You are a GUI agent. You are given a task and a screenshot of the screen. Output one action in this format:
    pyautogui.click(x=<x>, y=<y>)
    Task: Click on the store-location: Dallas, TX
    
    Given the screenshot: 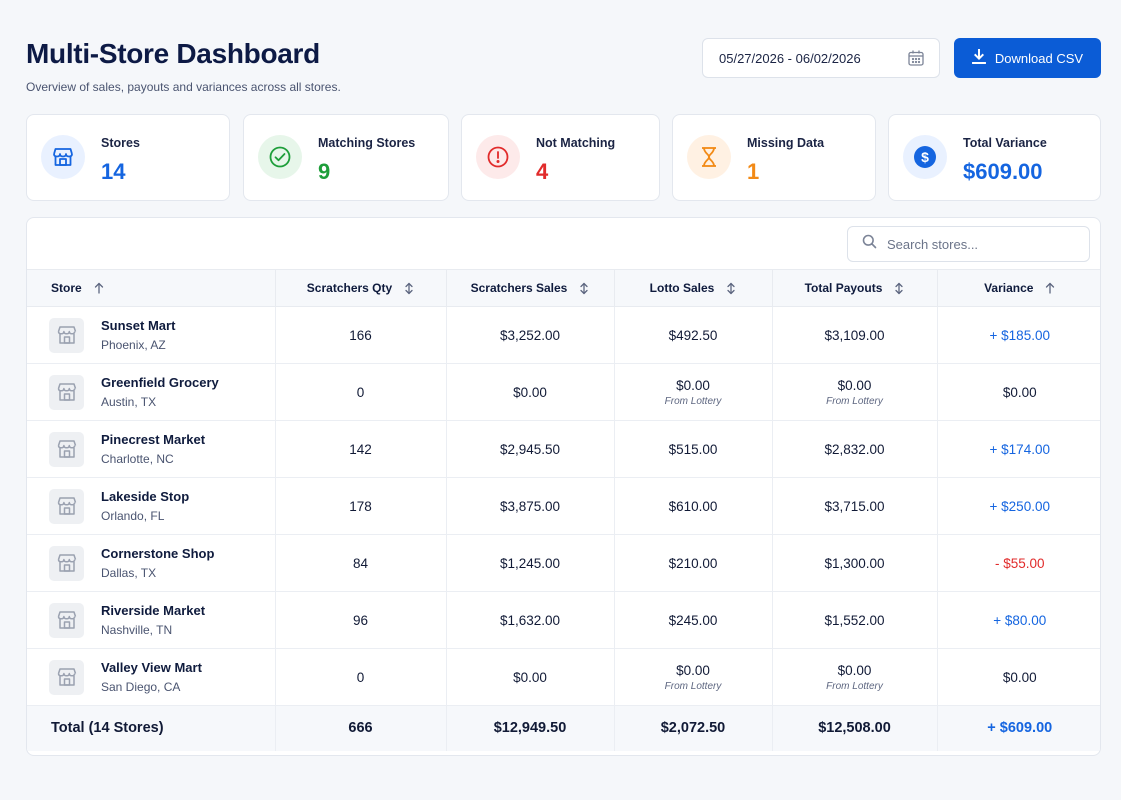 What is the action you would take?
    pyautogui.click(x=129, y=573)
    